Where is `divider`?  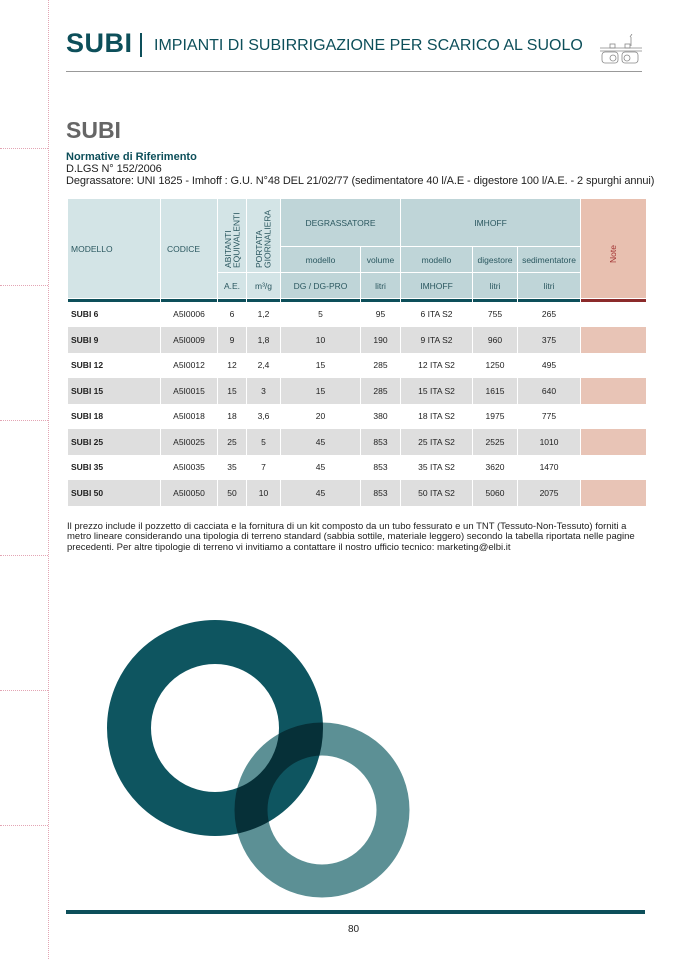
divider is located at coordinates (141, 45).